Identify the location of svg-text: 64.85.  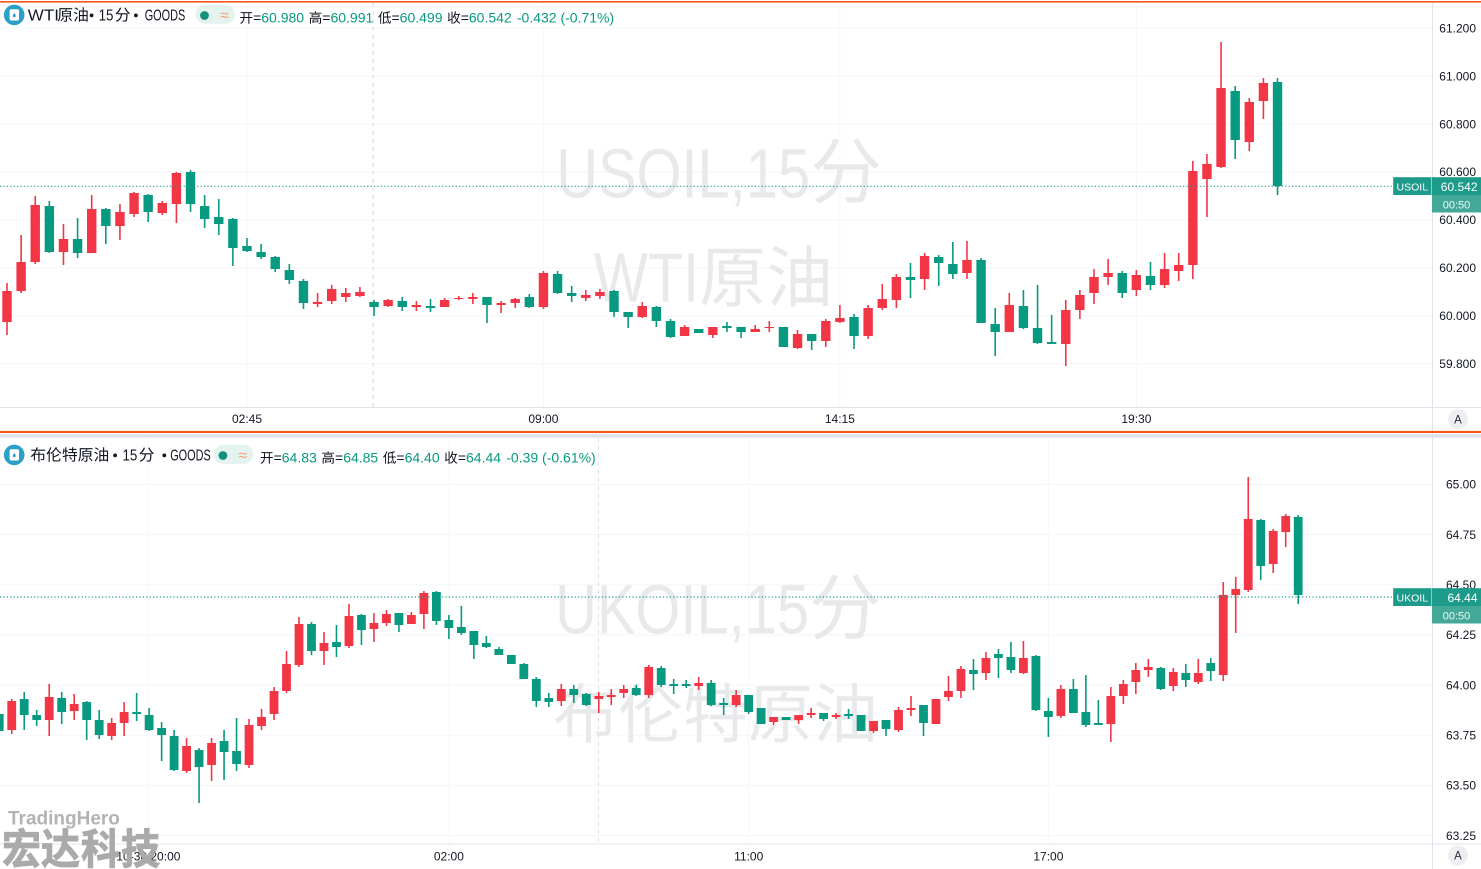
(360, 458).